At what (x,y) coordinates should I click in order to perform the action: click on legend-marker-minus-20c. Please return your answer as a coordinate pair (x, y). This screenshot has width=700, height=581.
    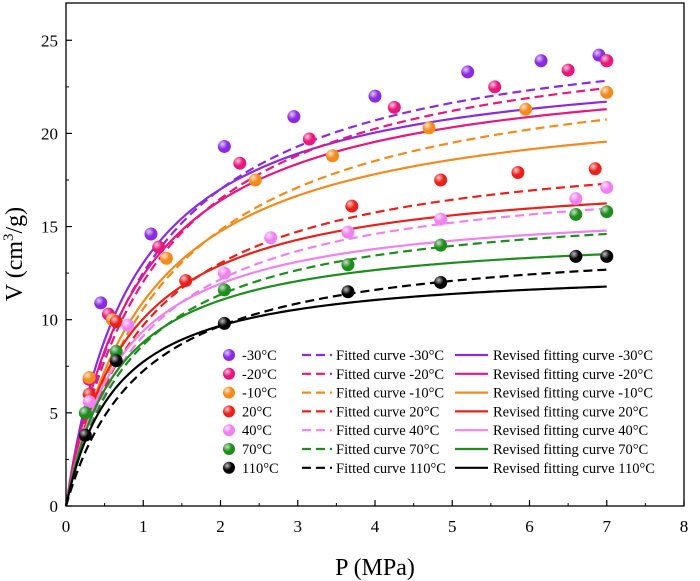
    Looking at the image, I should click on (229, 373).